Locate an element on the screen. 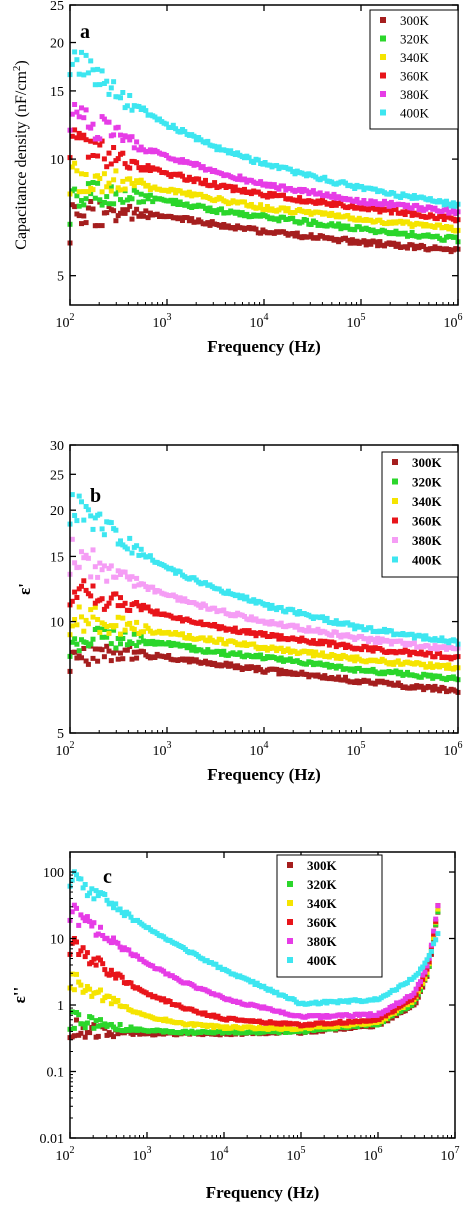 The width and height of the screenshot is (474, 1205). legend-label: 300K is located at coordinates (322, 865).